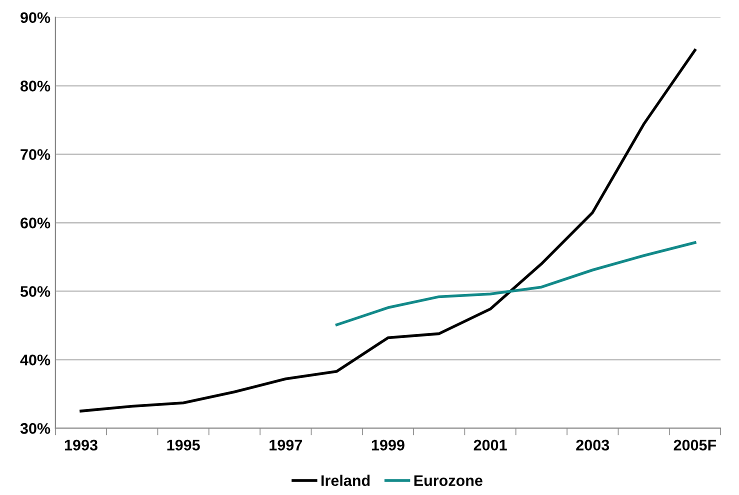 This screenshot has width=739, height=495. What do you see at coordinates (35, 291) in the screenshot?
I see `y-tick-label: 50%` at bounding box center [35, 291].